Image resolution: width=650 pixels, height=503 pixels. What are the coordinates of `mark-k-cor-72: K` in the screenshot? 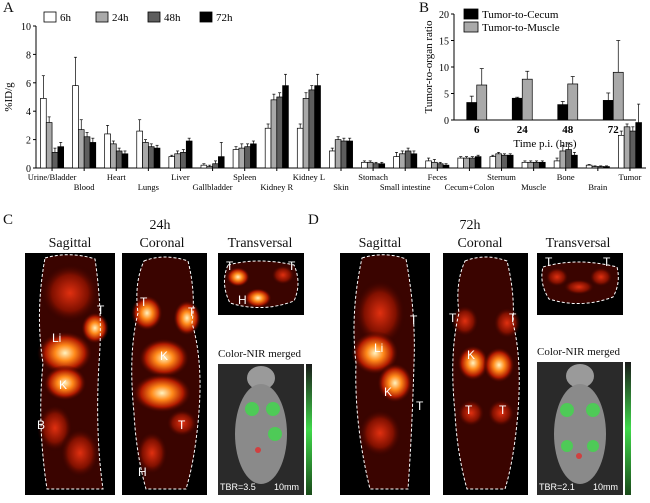 It's located at (471, 355).